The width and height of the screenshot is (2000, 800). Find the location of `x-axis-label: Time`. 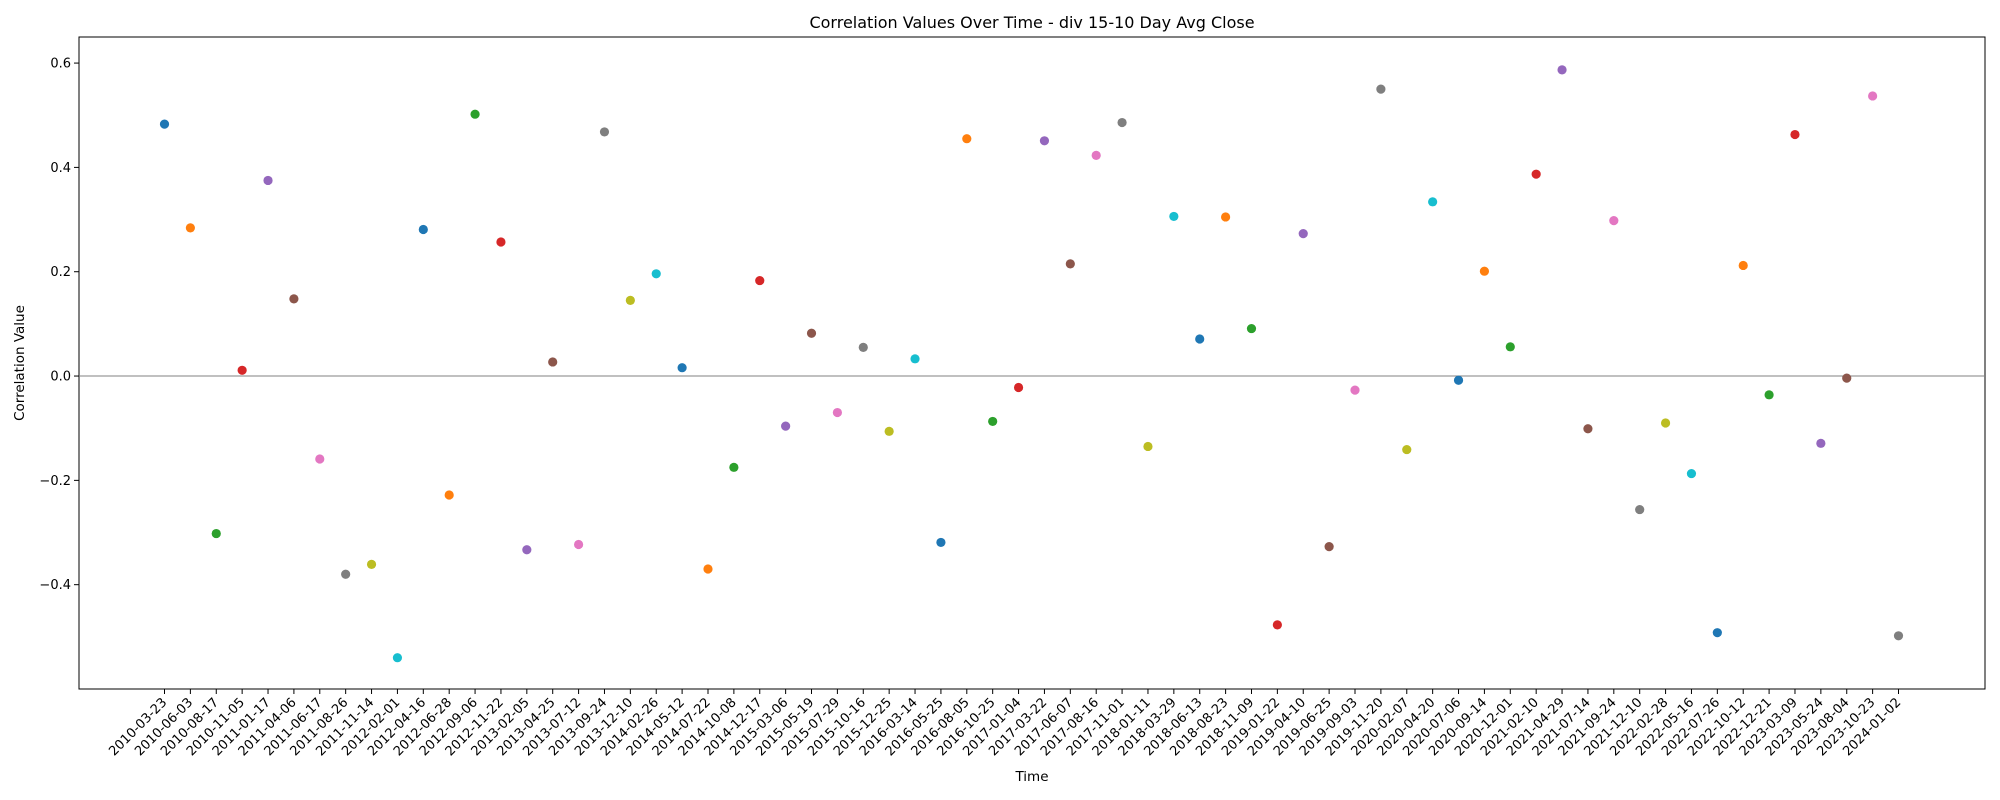

x-axis-label: Time is located at coordinates (1031, 777).